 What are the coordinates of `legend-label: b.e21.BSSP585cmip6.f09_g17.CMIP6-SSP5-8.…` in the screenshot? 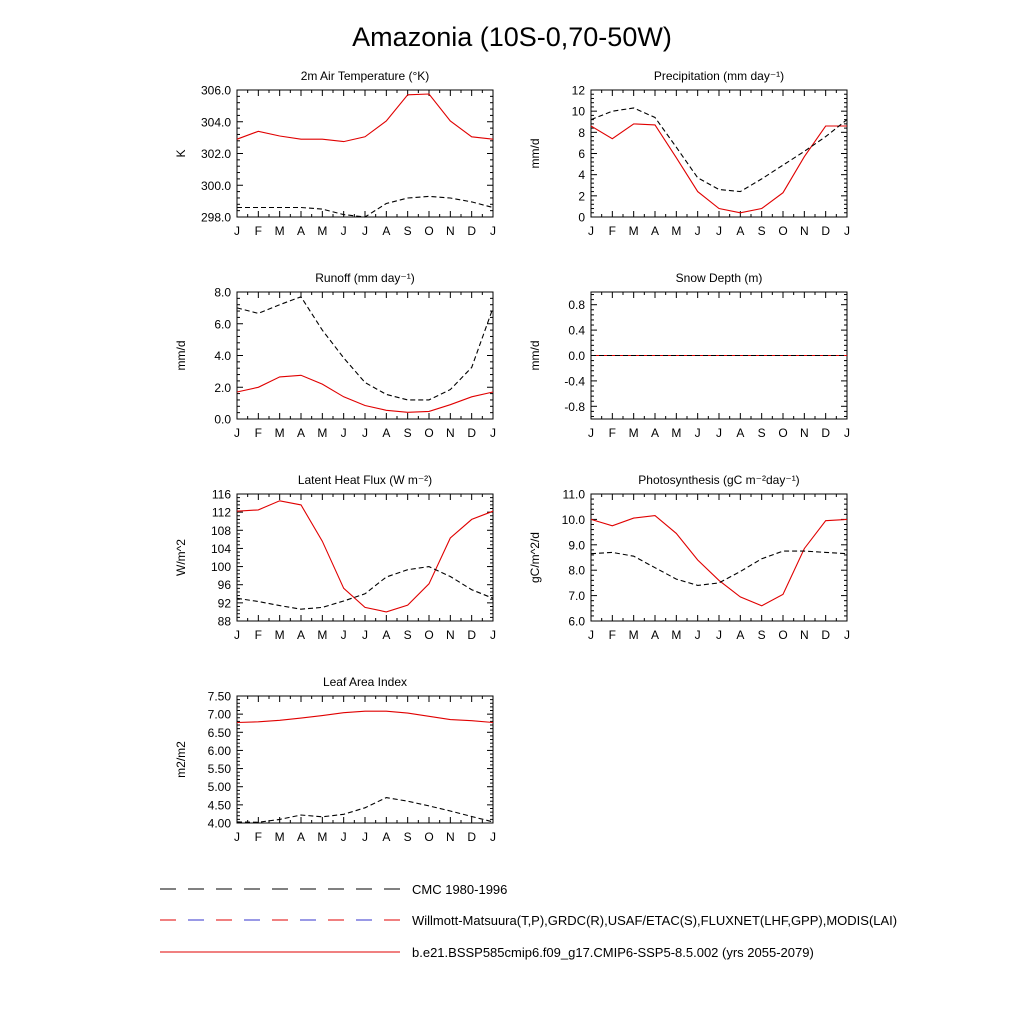 It's located at (613, 952).